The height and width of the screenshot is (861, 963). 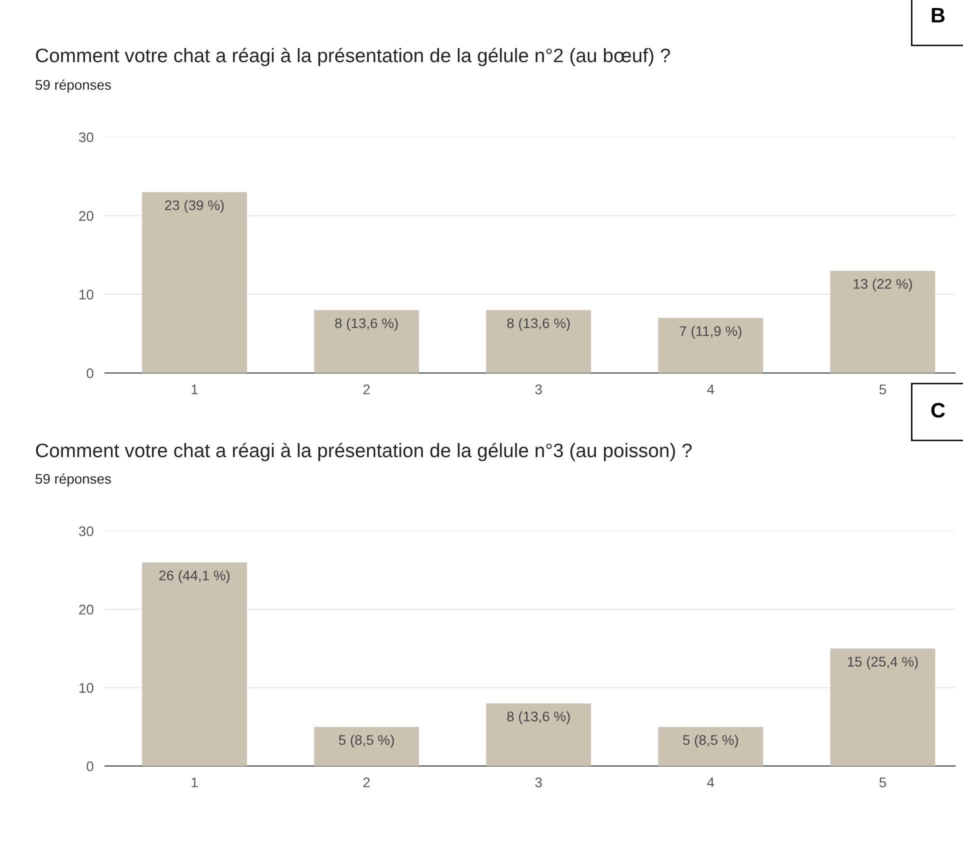 I want to click on chart-title: Comment votre chat a réagi à la présentation de la gélule n°2 (au bœuf) ?, so click(x=353, y=57).